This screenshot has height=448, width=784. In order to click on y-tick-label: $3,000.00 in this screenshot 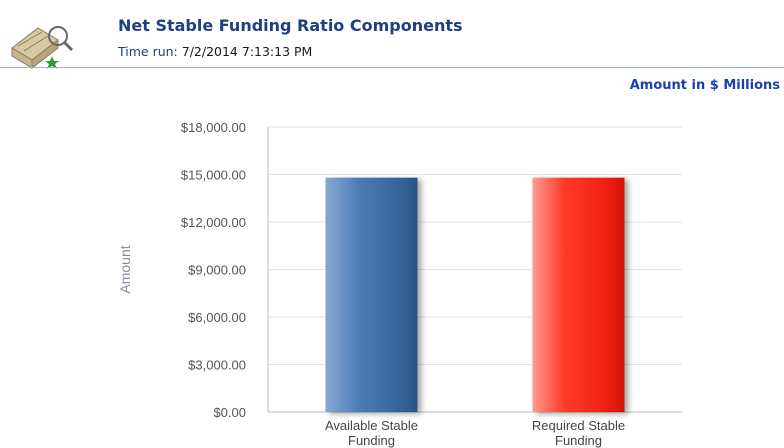, I will do `click(217, 365)`.